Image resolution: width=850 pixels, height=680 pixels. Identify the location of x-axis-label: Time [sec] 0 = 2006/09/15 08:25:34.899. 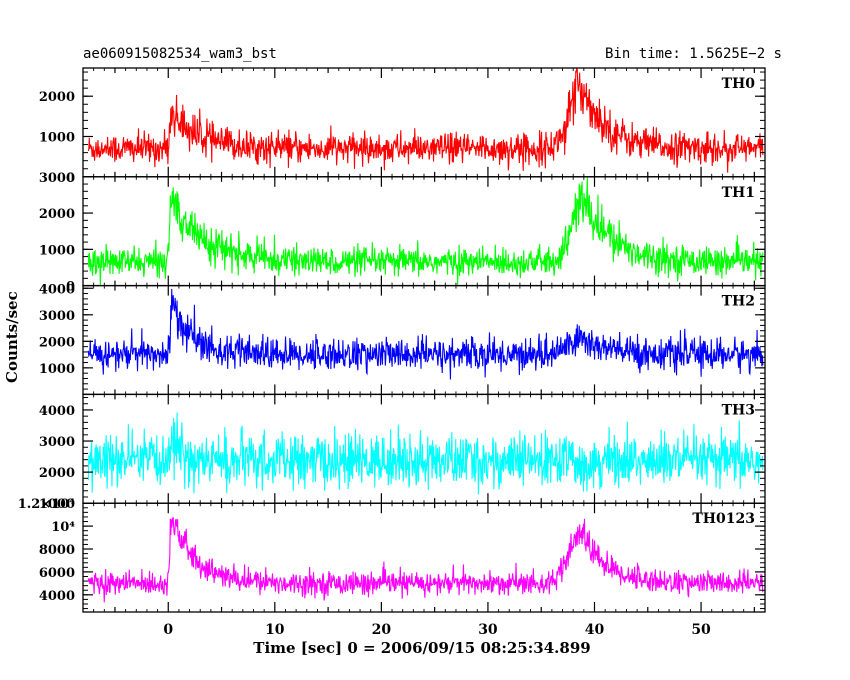
(422, 648).